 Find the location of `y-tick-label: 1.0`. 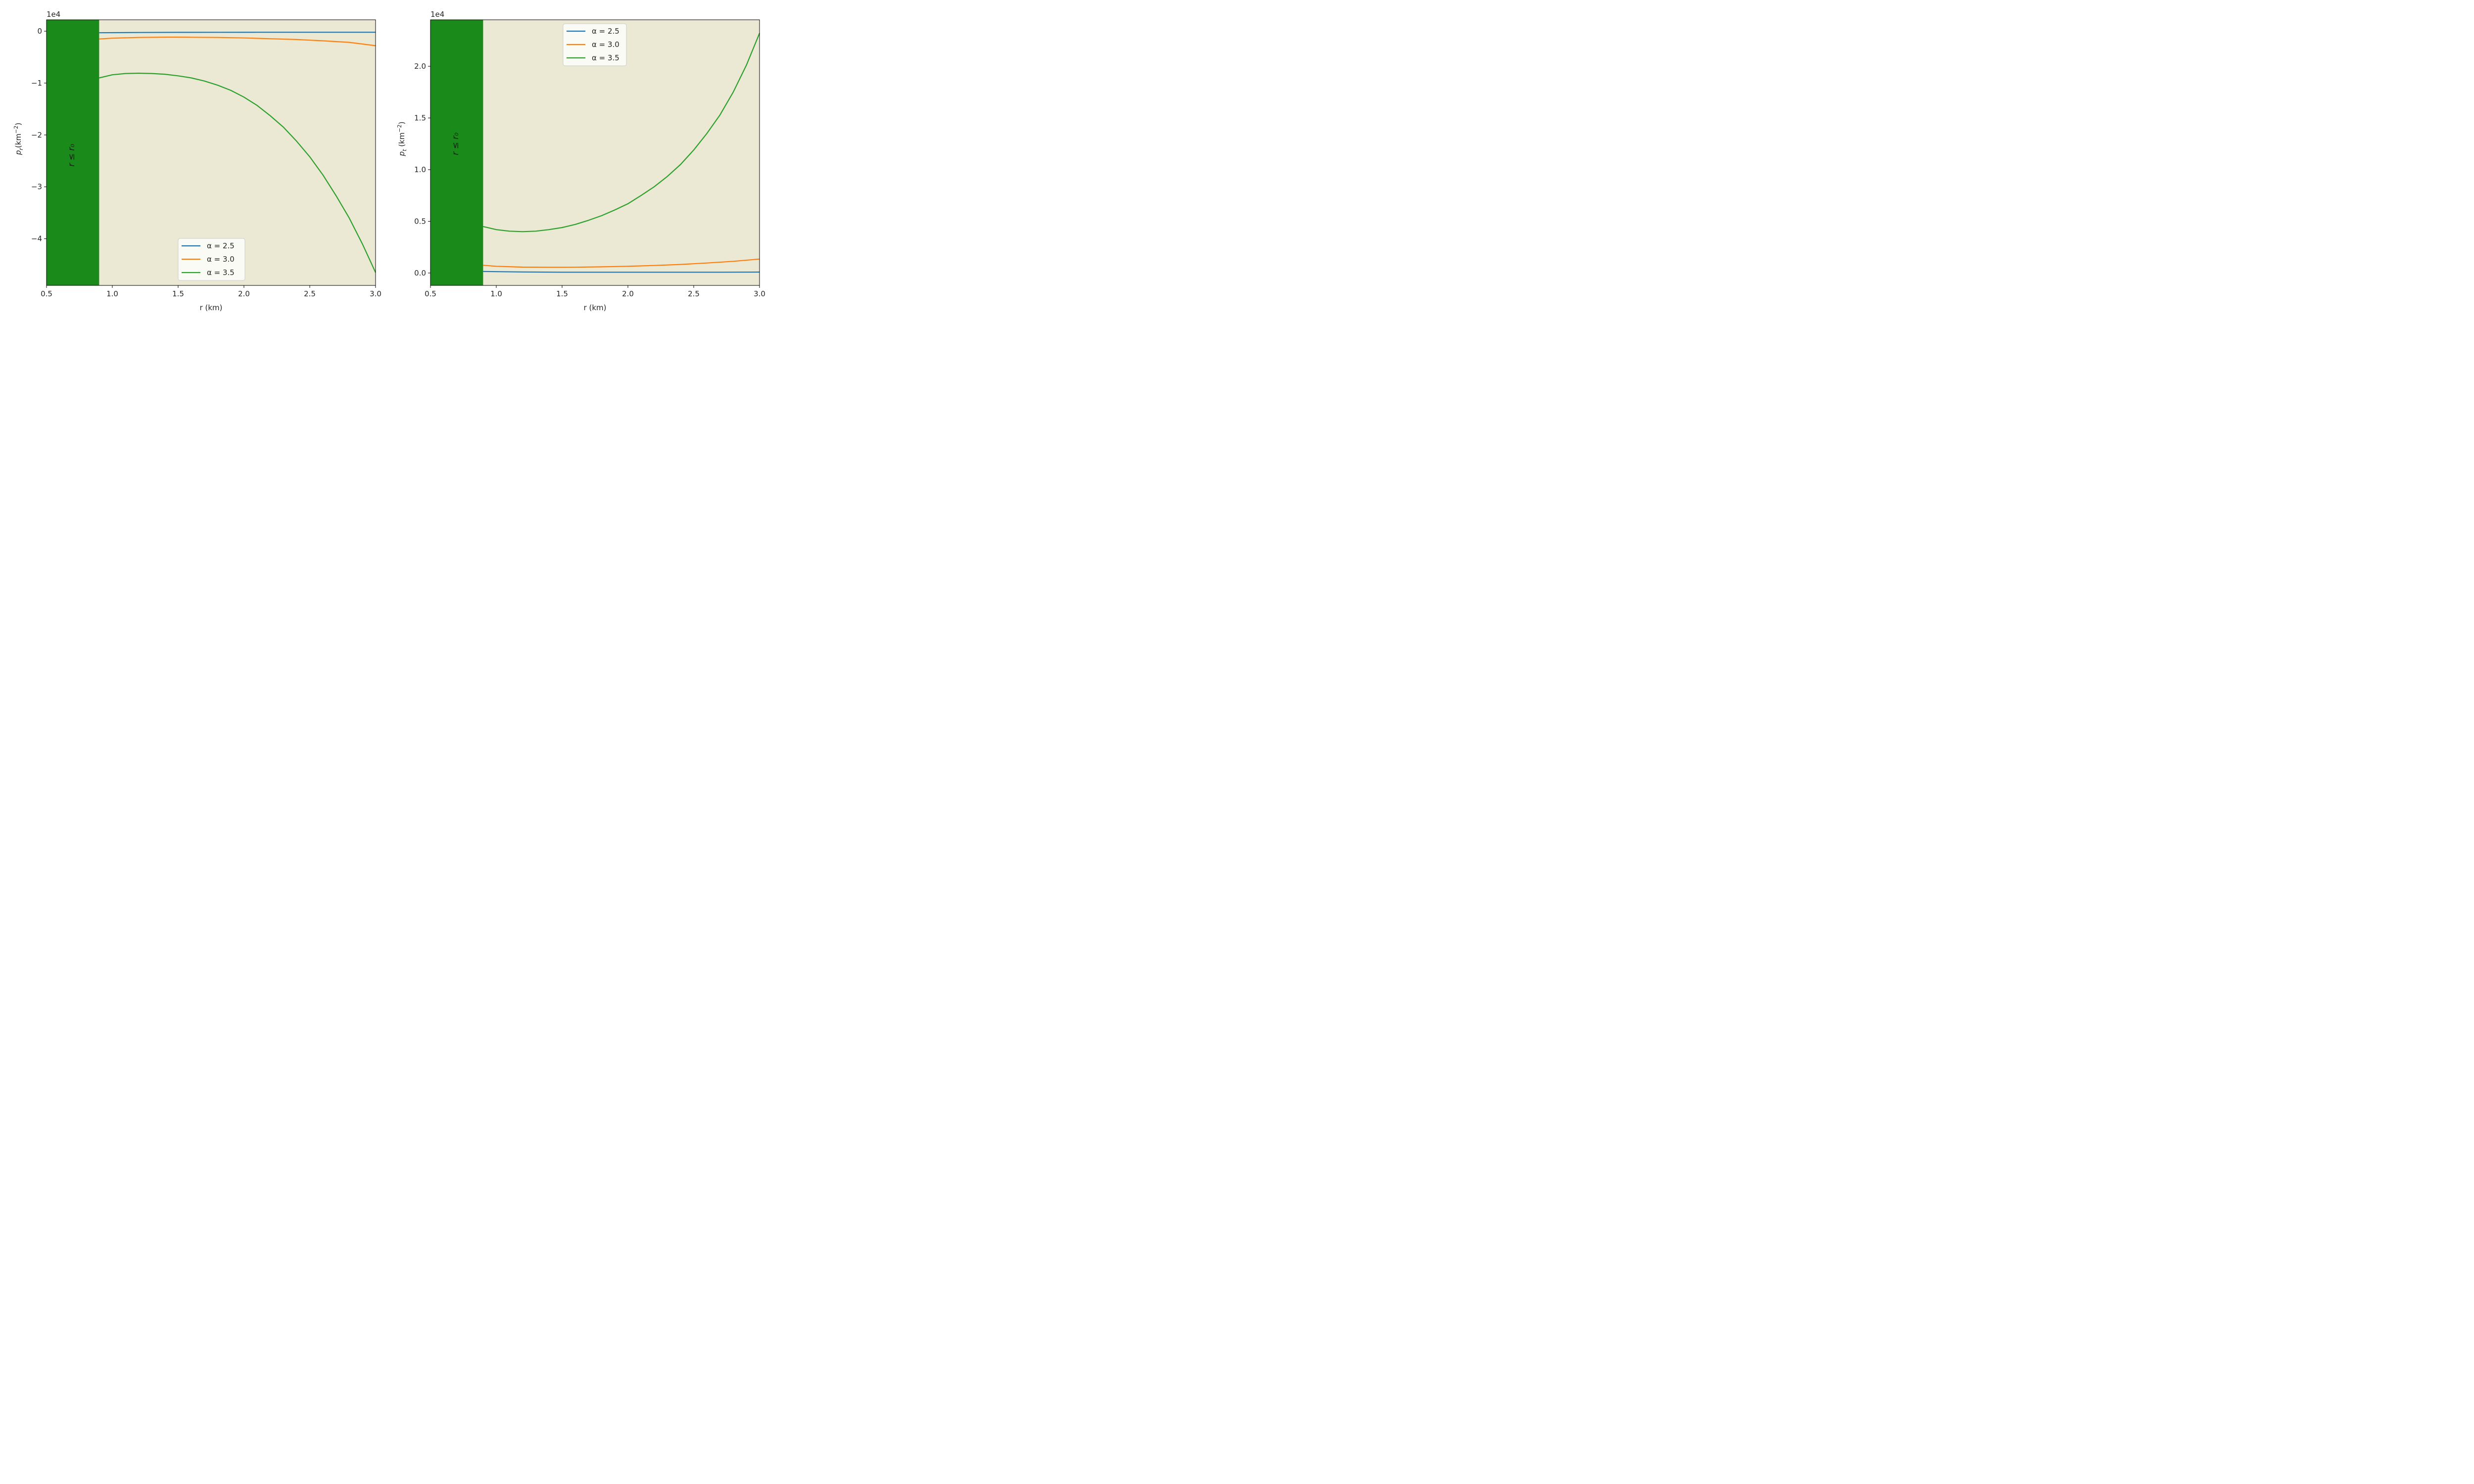

y-tick-label: 1.0 is located at coordinates (420, 169).